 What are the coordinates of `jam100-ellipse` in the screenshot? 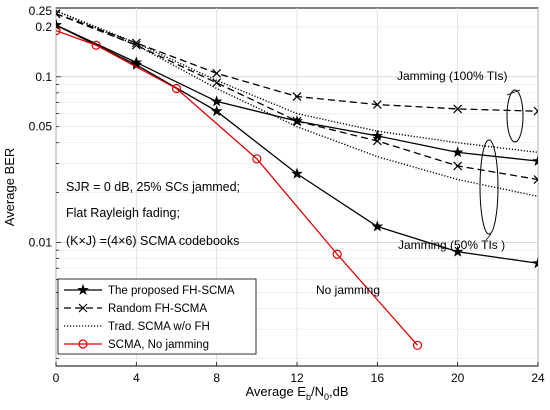 It's located at (515, 116).